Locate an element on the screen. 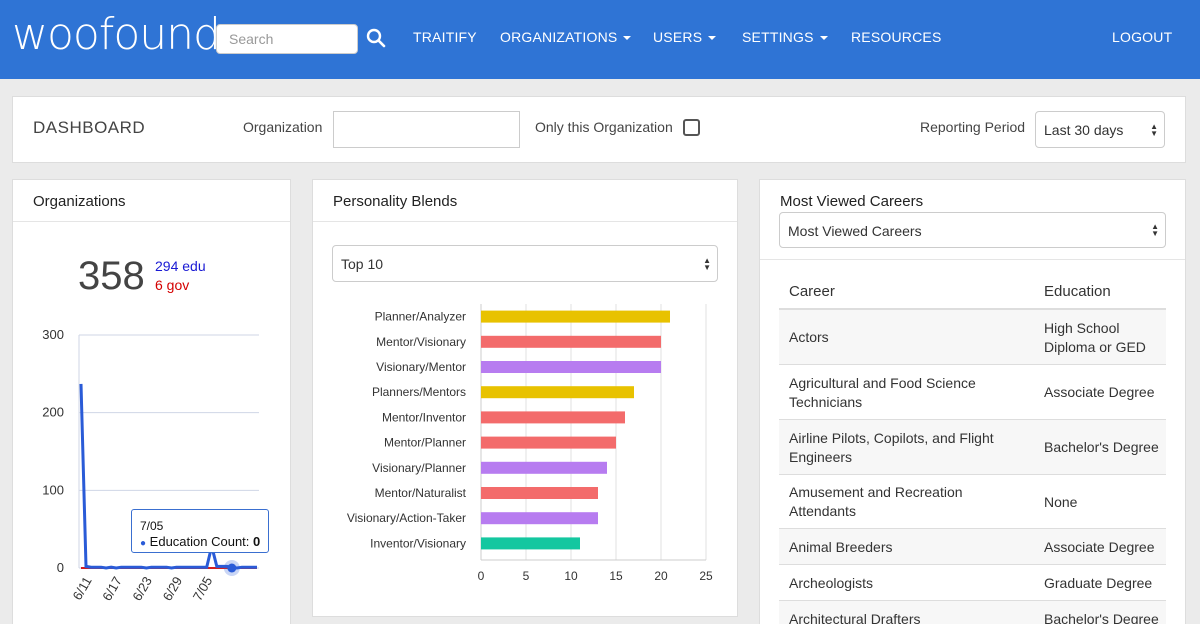 The image size is (1200, 624). search-input is located at coordinates (287, 39).